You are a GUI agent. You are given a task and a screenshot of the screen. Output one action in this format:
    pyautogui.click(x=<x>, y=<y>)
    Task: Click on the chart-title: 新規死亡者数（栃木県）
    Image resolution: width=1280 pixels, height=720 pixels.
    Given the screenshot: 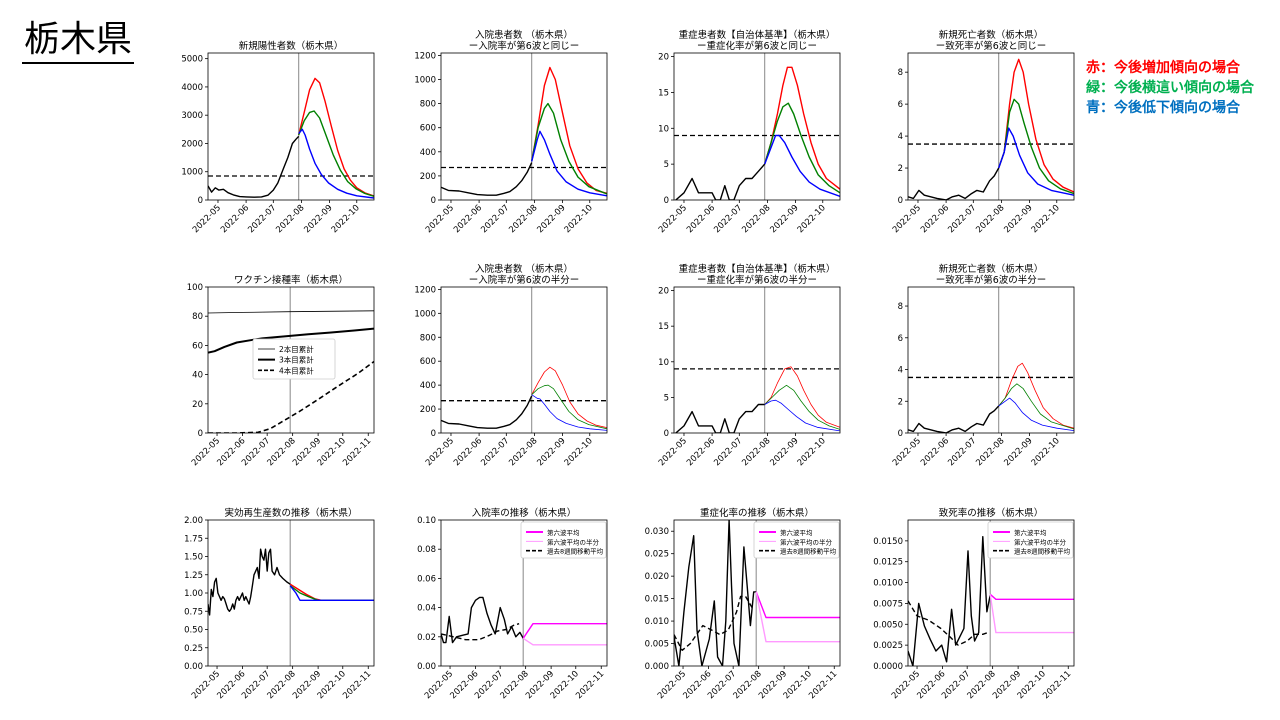 What is the action you would take?
    pyautogui.click(x=991, y=35)
    